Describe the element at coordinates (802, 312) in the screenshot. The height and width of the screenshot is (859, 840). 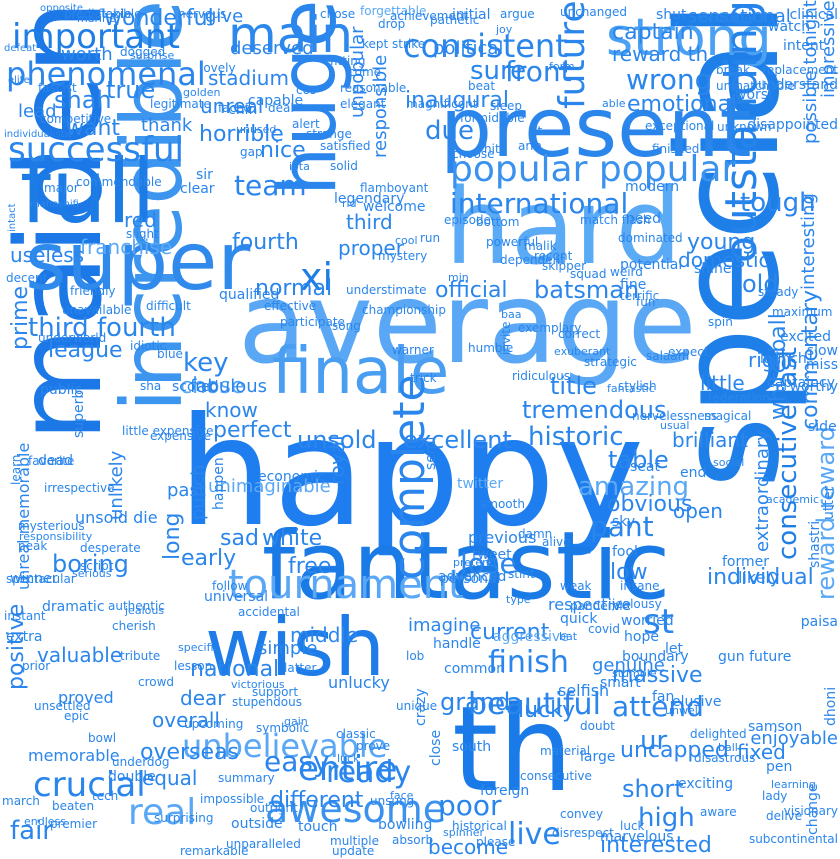
I see `cloud-word: maximum` at that location.